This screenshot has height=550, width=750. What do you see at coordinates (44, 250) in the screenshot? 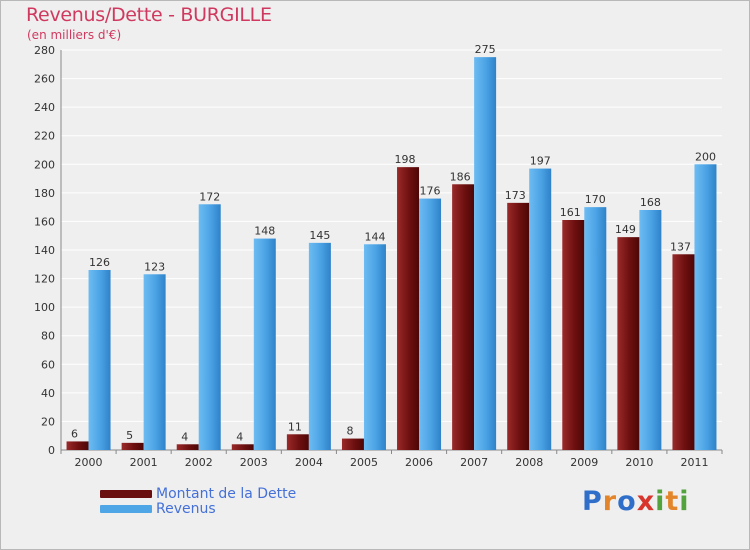
I see `y-tick-label: 140` at bounding box center [44, 250].